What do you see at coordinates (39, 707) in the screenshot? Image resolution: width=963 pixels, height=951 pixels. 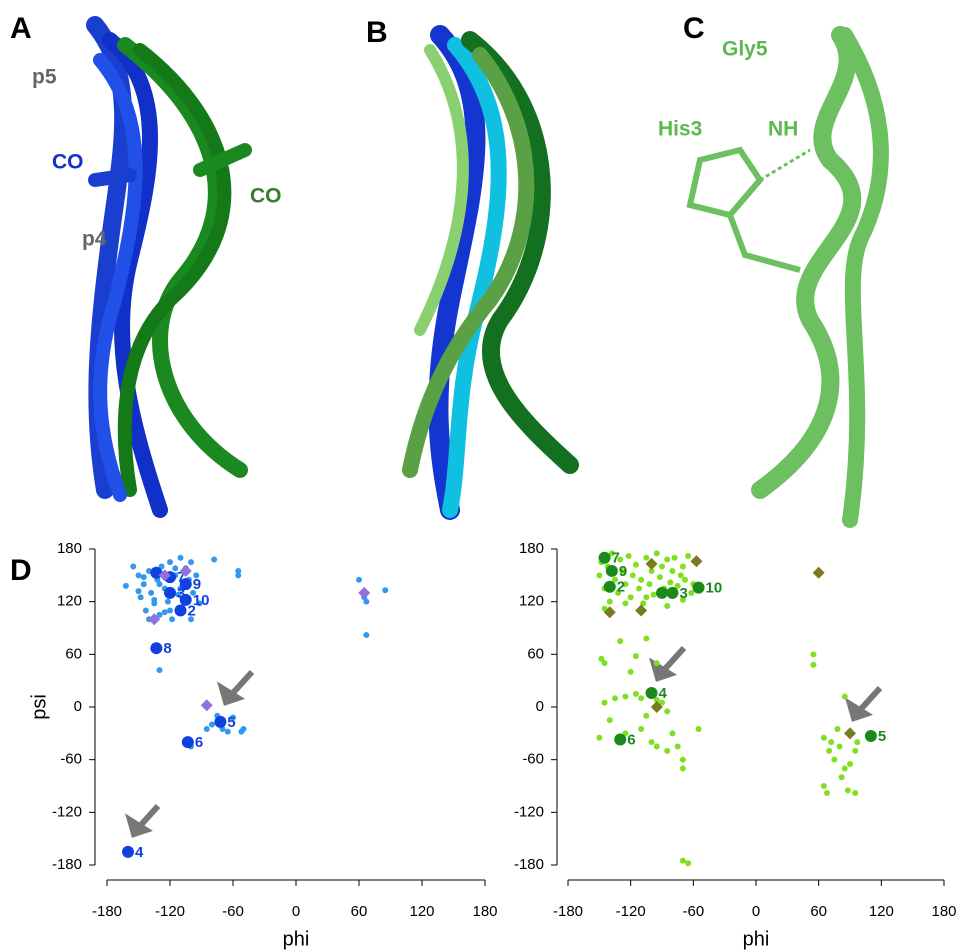 I see `y-axis-label: psi` at bounding box center [39, 707].